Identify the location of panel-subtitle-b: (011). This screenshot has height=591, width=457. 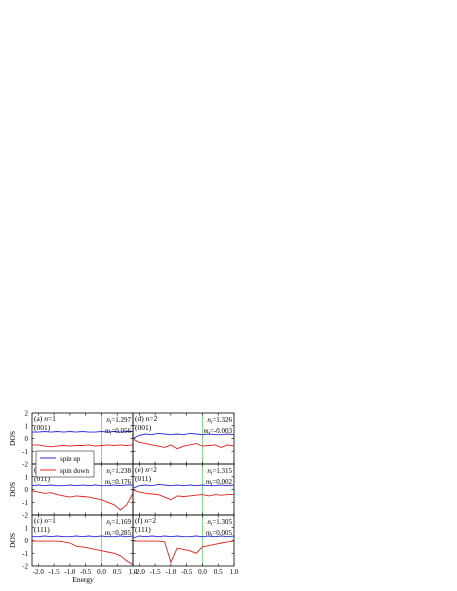
(42, 478).